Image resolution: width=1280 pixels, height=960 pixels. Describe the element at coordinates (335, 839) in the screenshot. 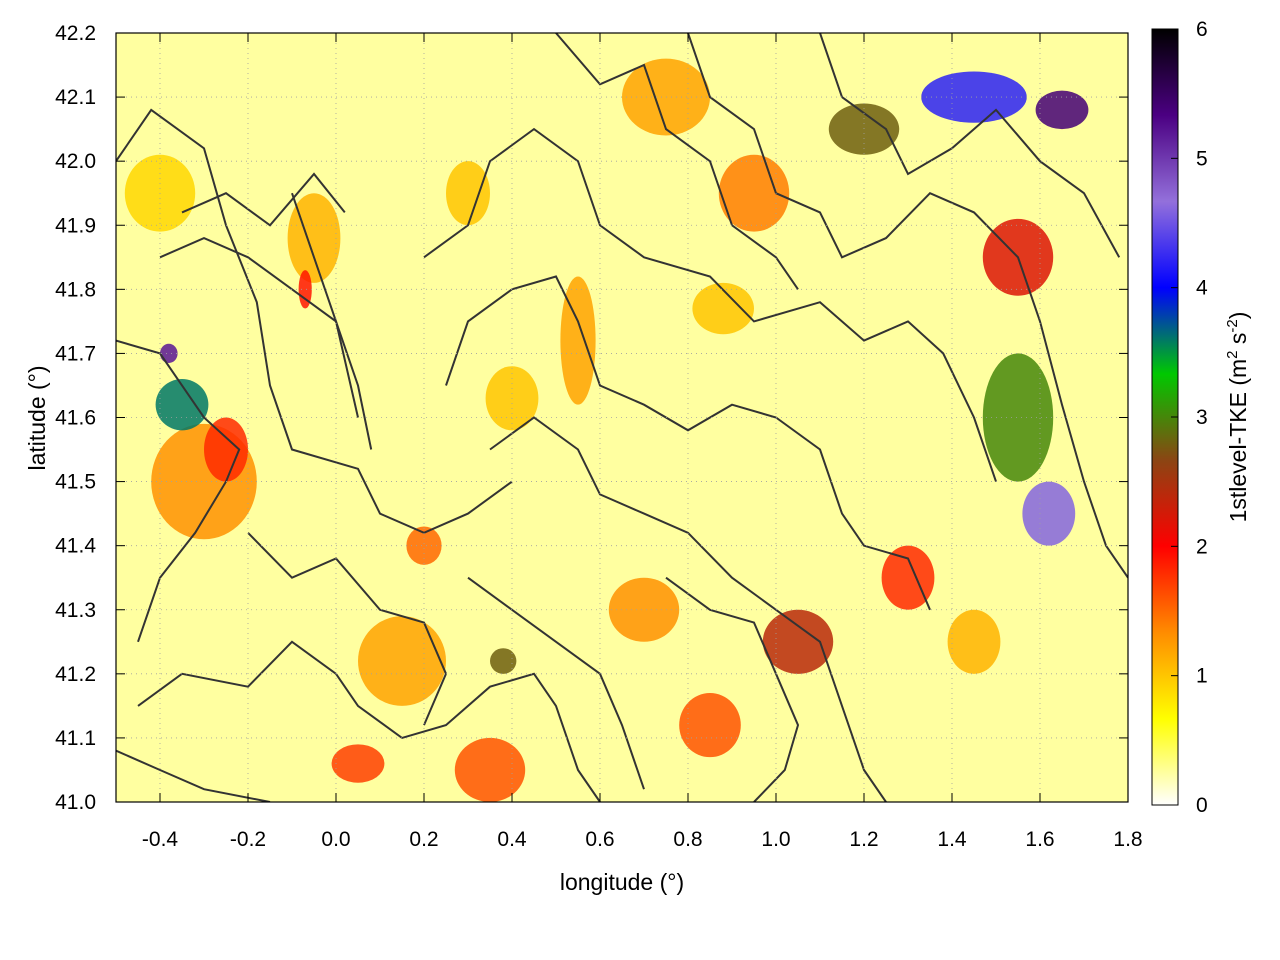

I see `x-tick-label: 0.0` at that location.